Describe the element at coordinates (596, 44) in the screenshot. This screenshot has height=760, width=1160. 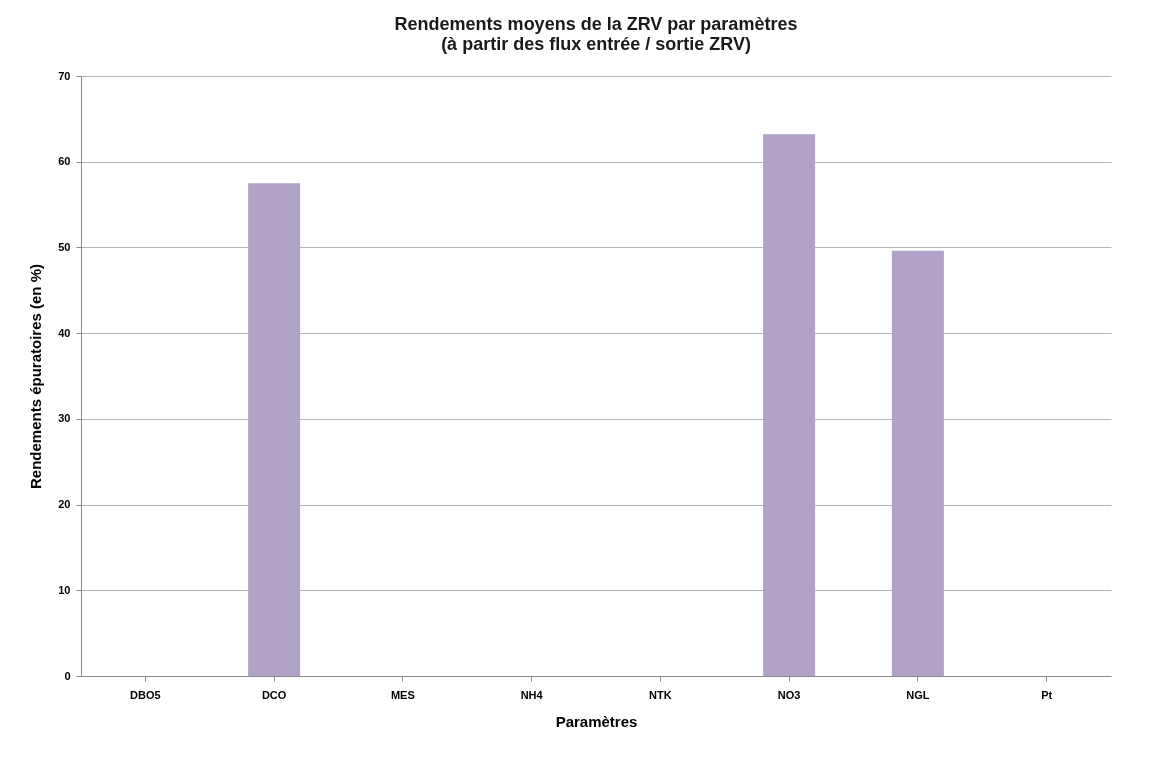
I see `text: (à partir des flux entrée / sortie ZRV)` at that location.